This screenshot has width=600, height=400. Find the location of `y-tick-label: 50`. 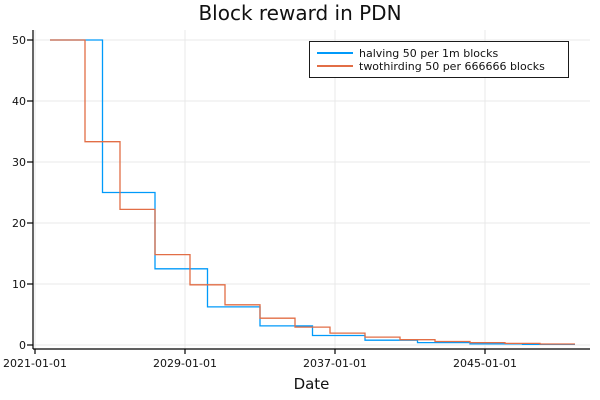

y-tick-label: 50 is located at coordinates (19, 40).